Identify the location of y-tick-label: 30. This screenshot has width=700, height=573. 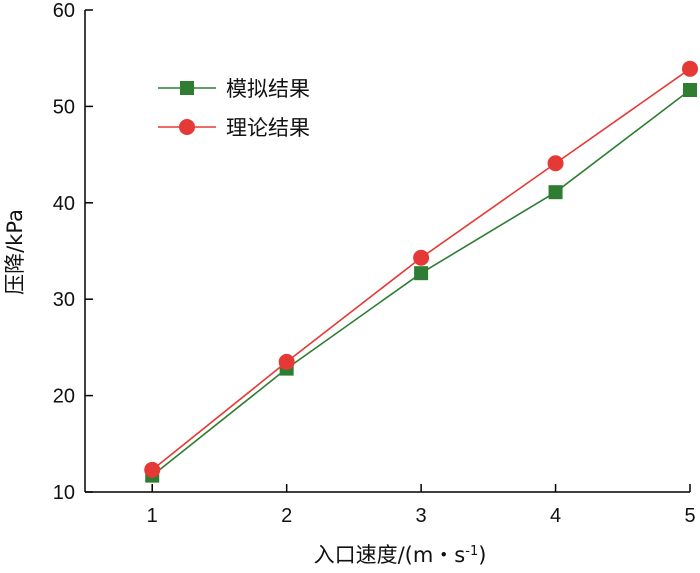
(64, 300).